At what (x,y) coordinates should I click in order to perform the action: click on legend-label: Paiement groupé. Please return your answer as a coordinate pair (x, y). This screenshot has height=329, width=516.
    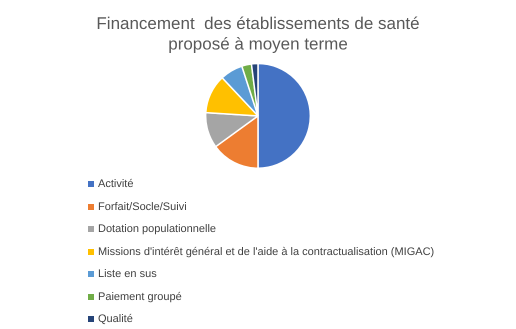
    Looking at the image, I should click on (140, 296).